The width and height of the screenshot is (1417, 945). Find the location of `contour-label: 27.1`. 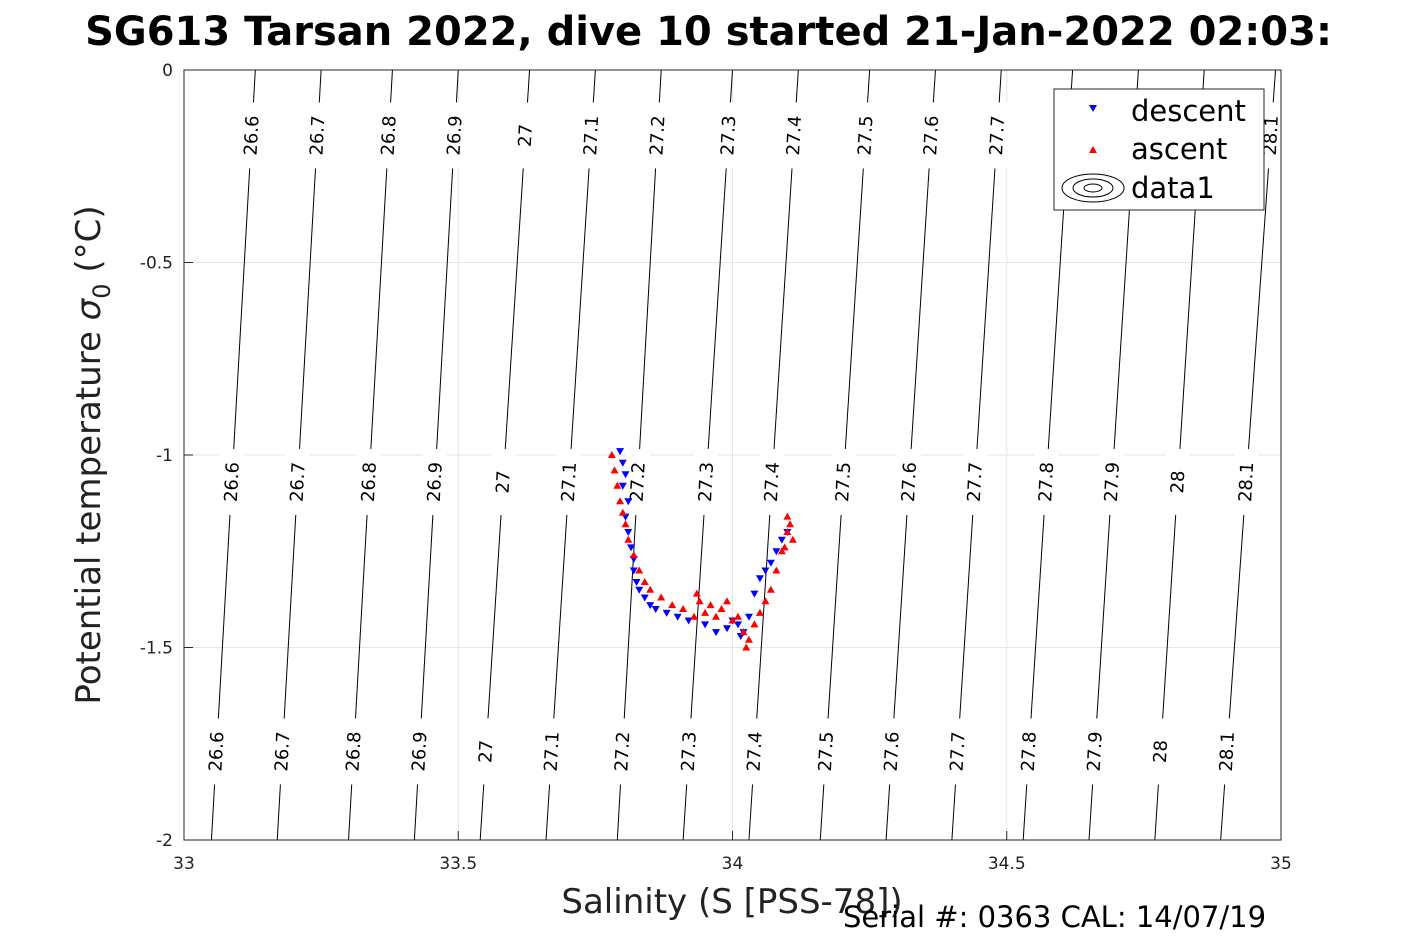

contour-label: 27.1 is located at coordinates (591, 135).